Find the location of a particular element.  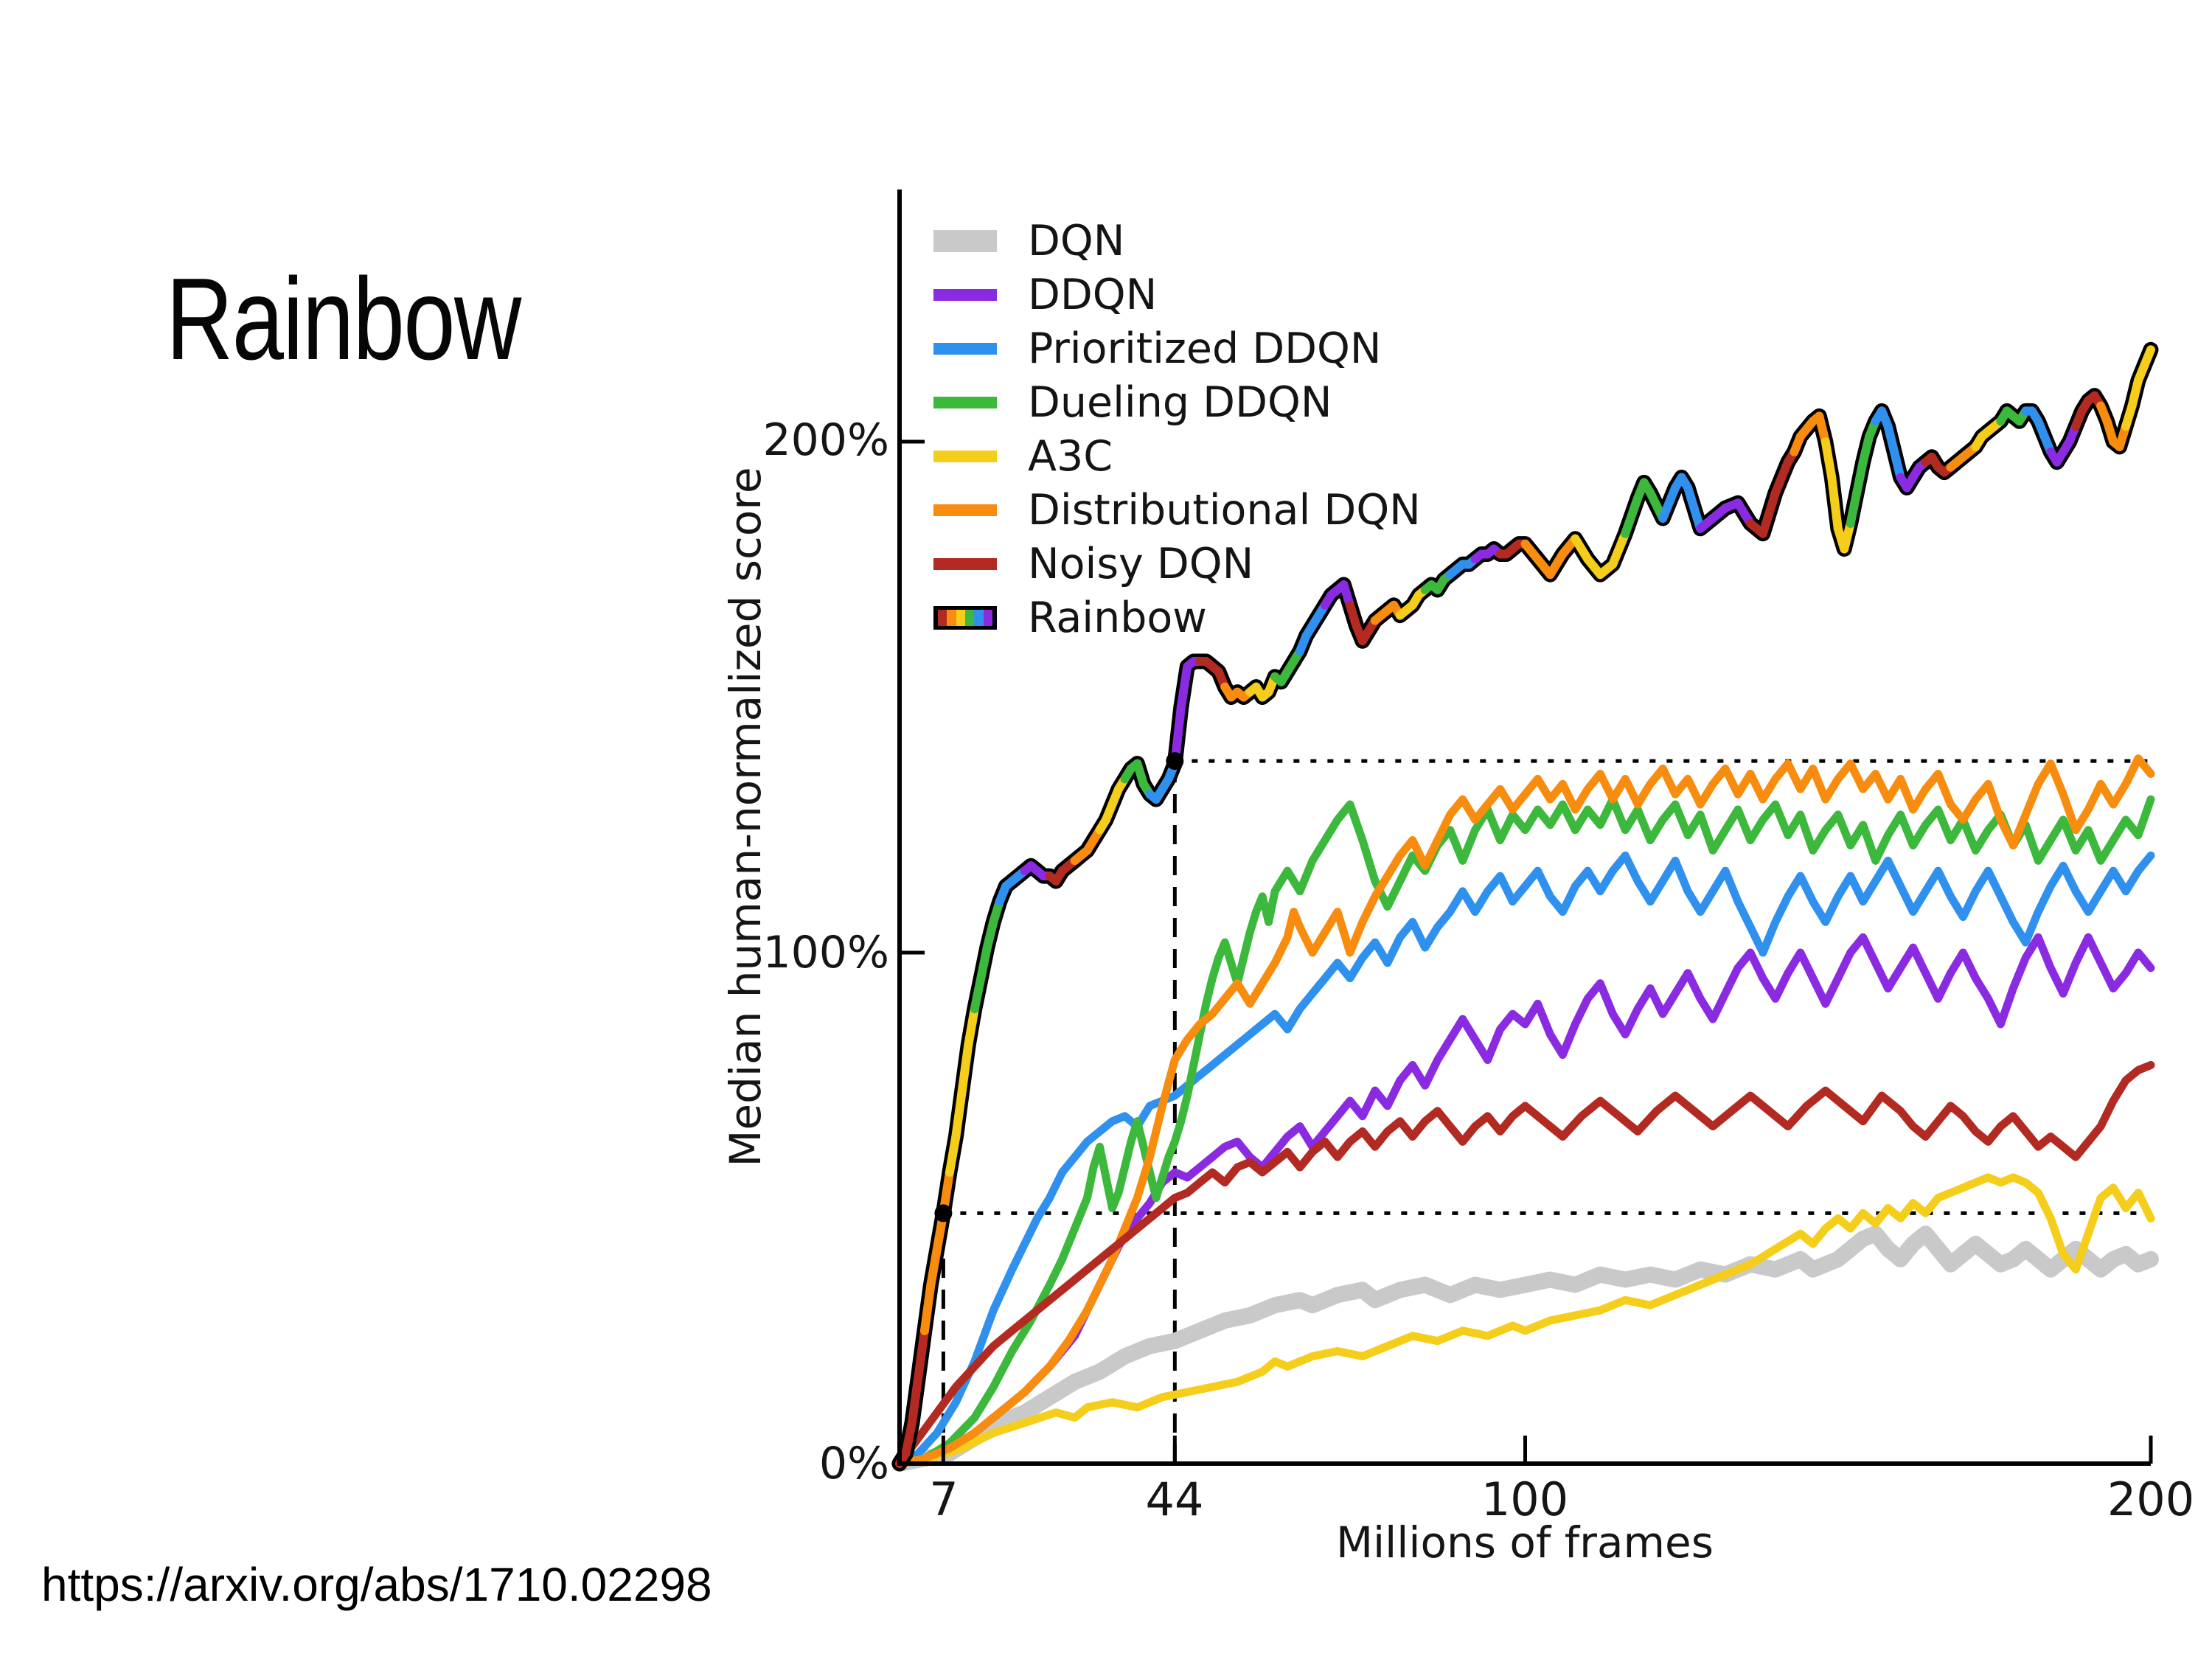

legend-swatch-ddqn is located at coordinates (965, 295).